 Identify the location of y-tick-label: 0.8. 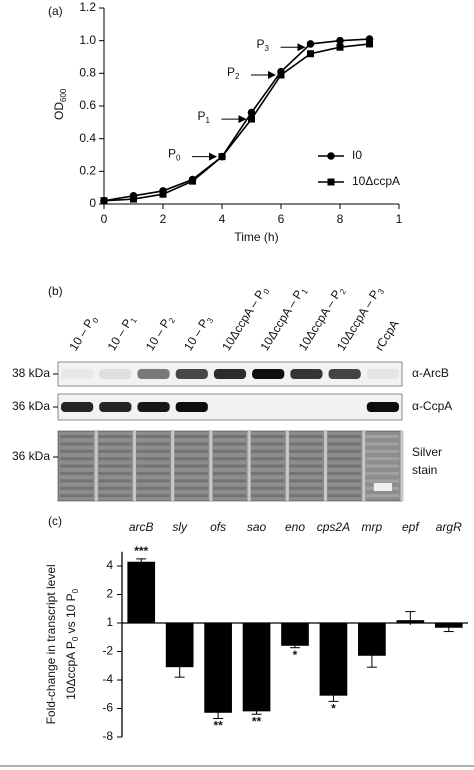
(87, 73).